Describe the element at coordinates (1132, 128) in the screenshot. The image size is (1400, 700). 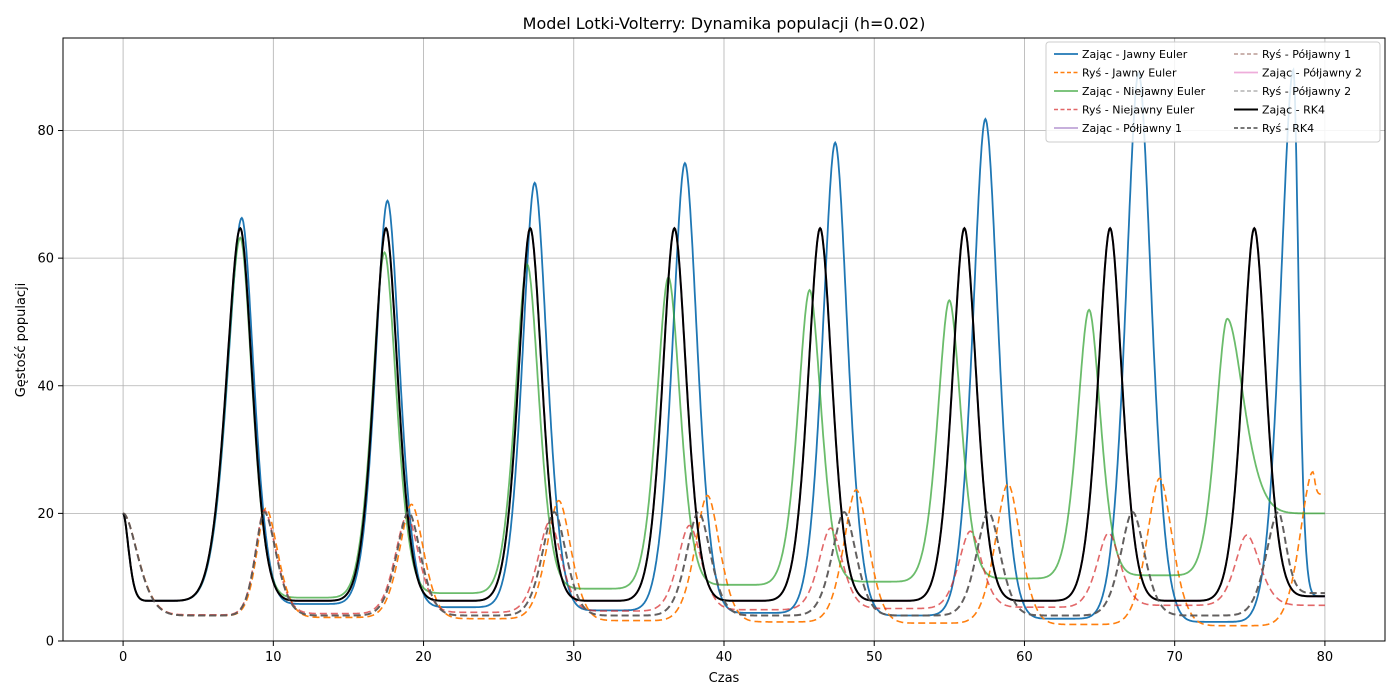
I see `legend-label: Zając - Półjawny 1` at that location.